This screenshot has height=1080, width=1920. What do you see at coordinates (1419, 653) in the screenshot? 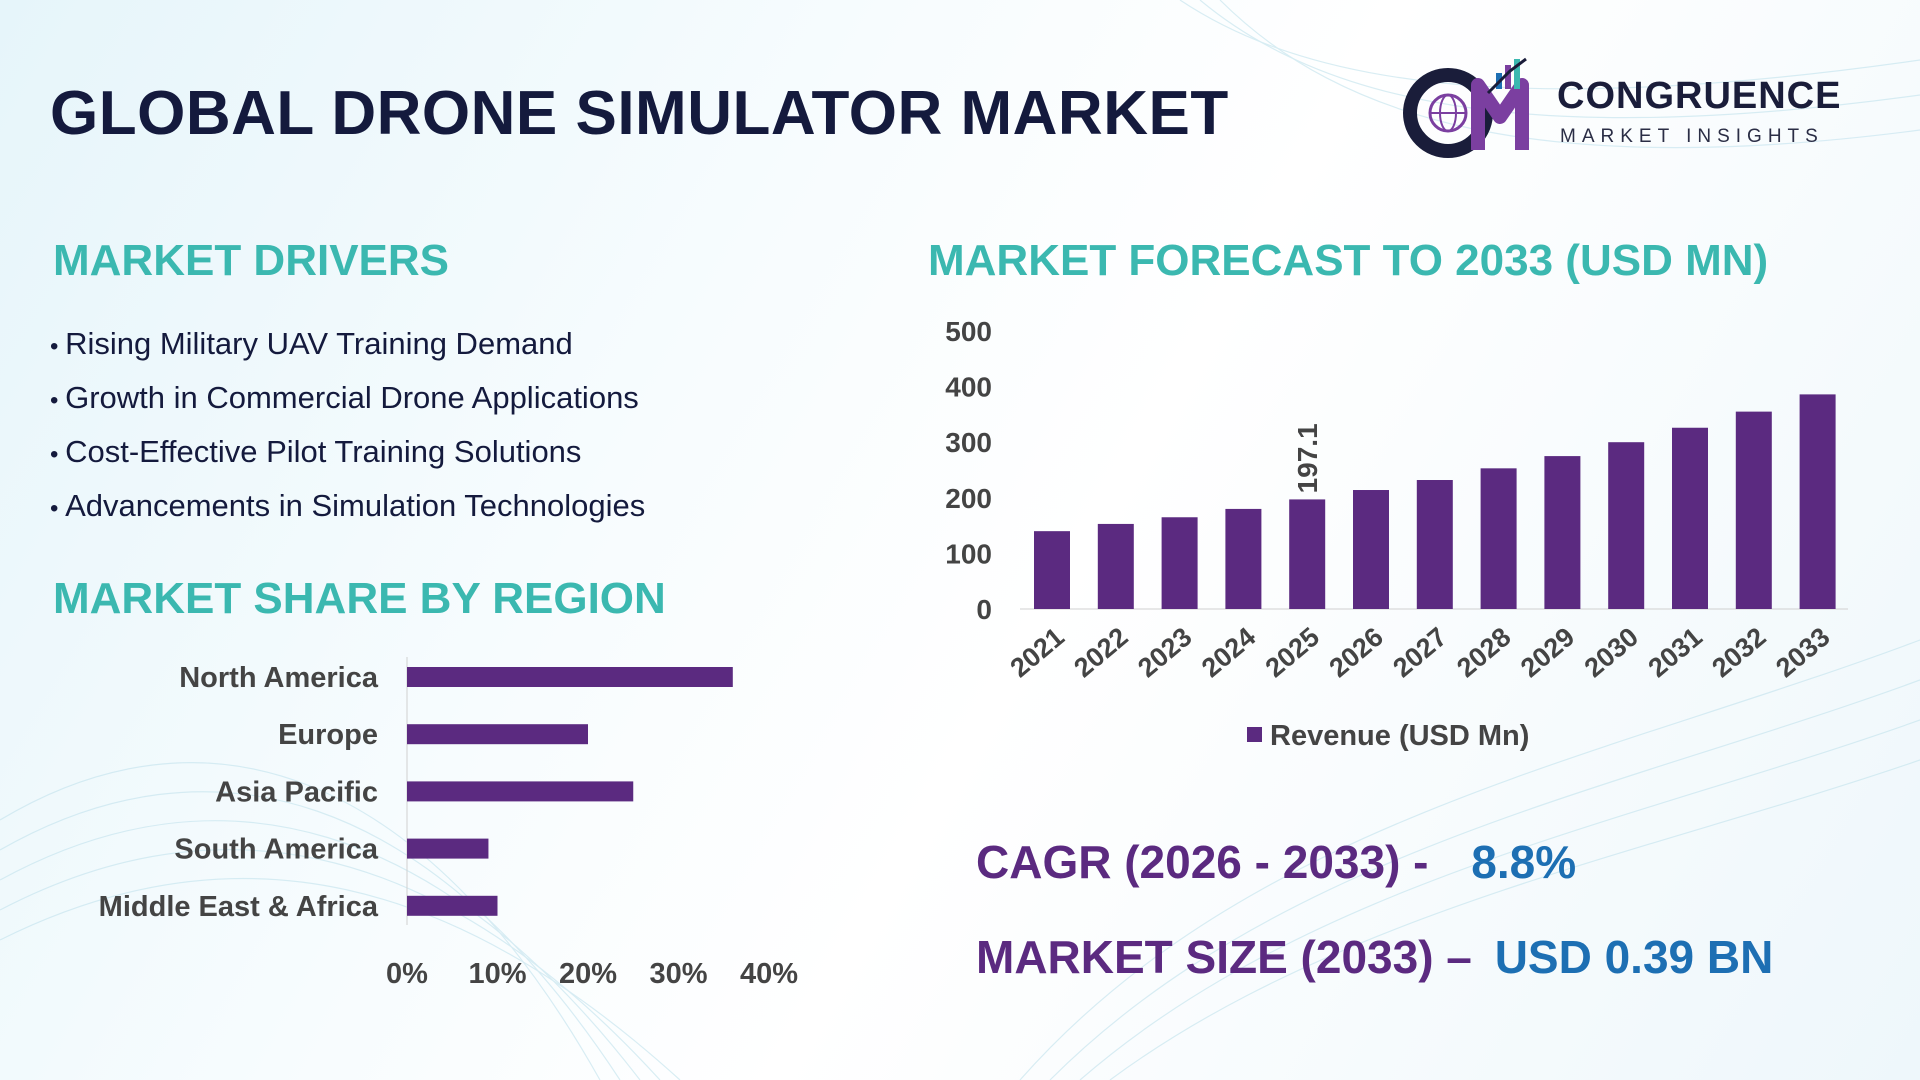
I see `forecast-x-tick-label: 2027` at bounding box center [1419, 653].